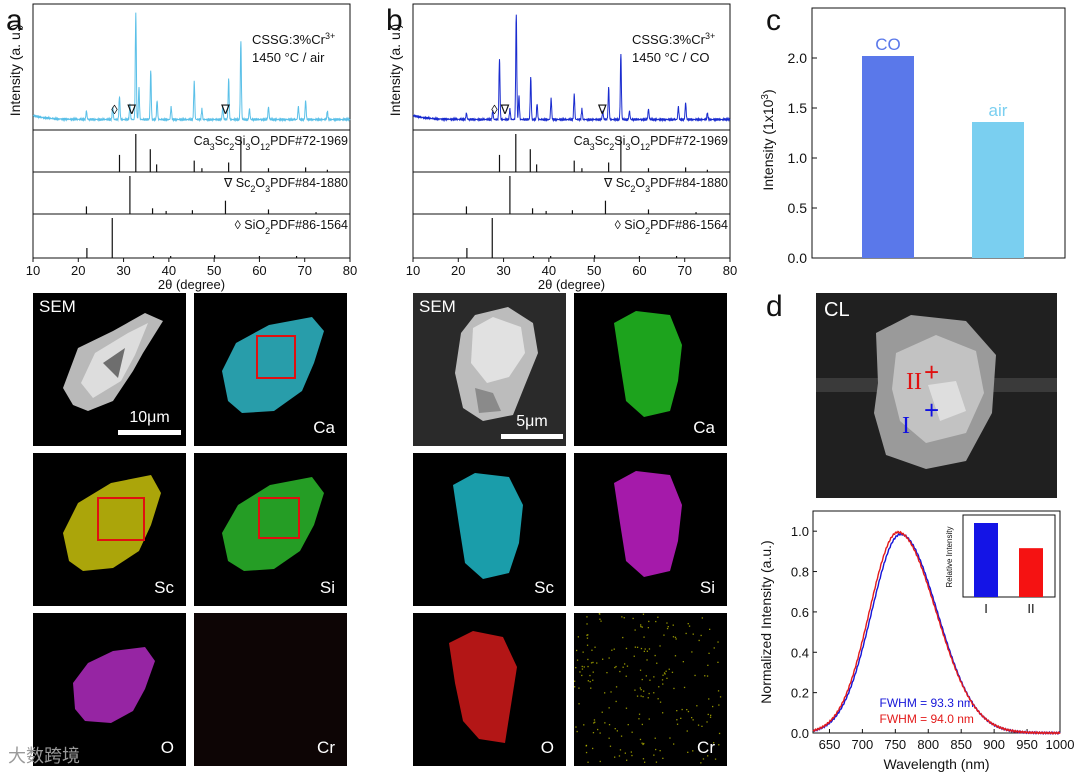 The image size is (1080, 776). I want to click on sem-b-particle, so click(496, 364).